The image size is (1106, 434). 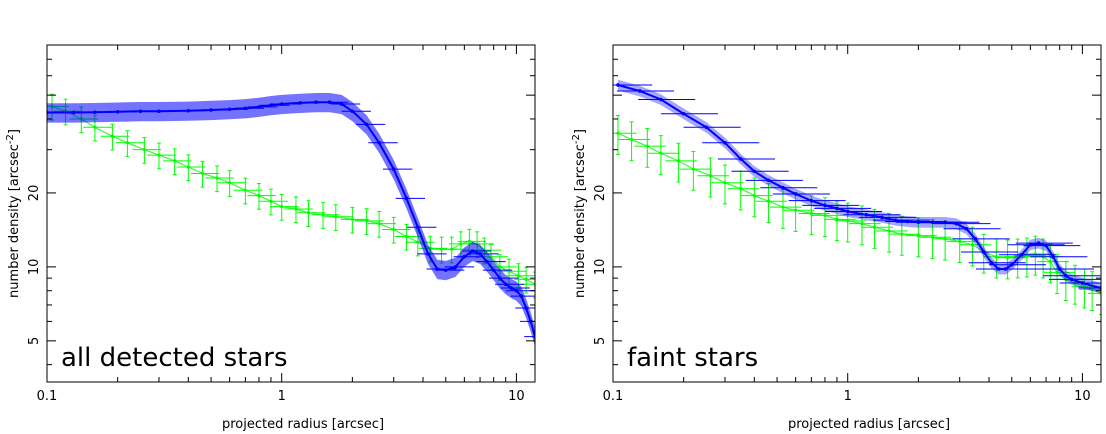 What do you see at coordinates (516, 396) in the screenshot?
I see `x-tick-label: 10` at bounding box center [516, 396].